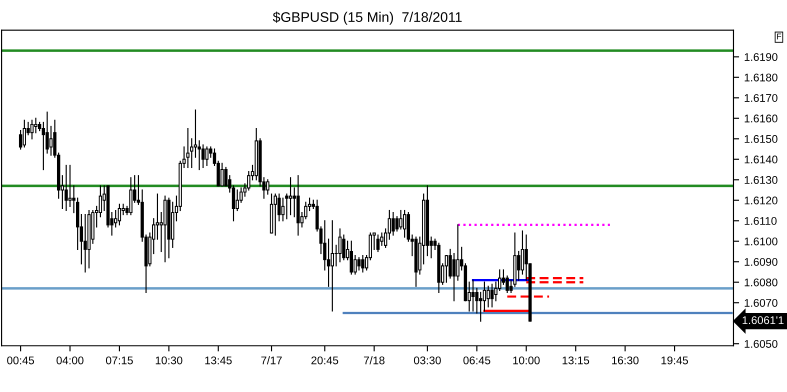  What do you see at coordinates (374, 360) in the screenshot?
I see `x-tick-label: 7/18` at bounding box center [374, 360].